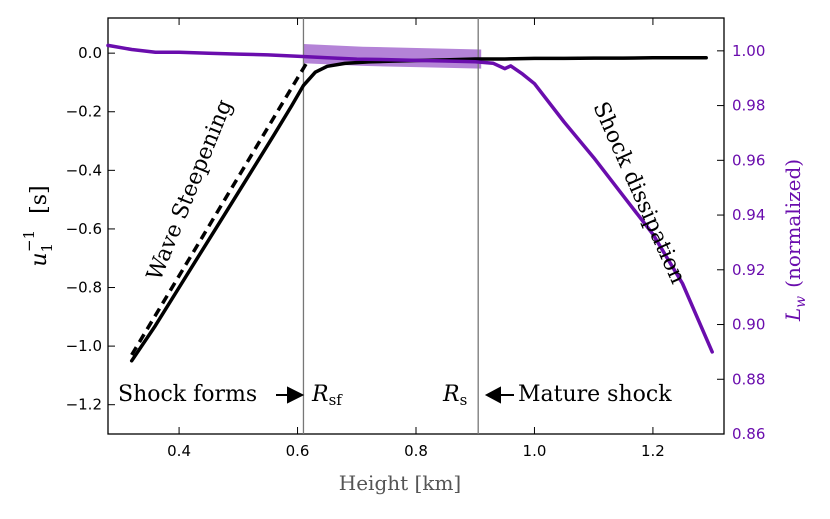  Describe the element at coordinates (639, 193) in the screenshot. I see `shock-dissipation-label: Shock dissipation` at that location.